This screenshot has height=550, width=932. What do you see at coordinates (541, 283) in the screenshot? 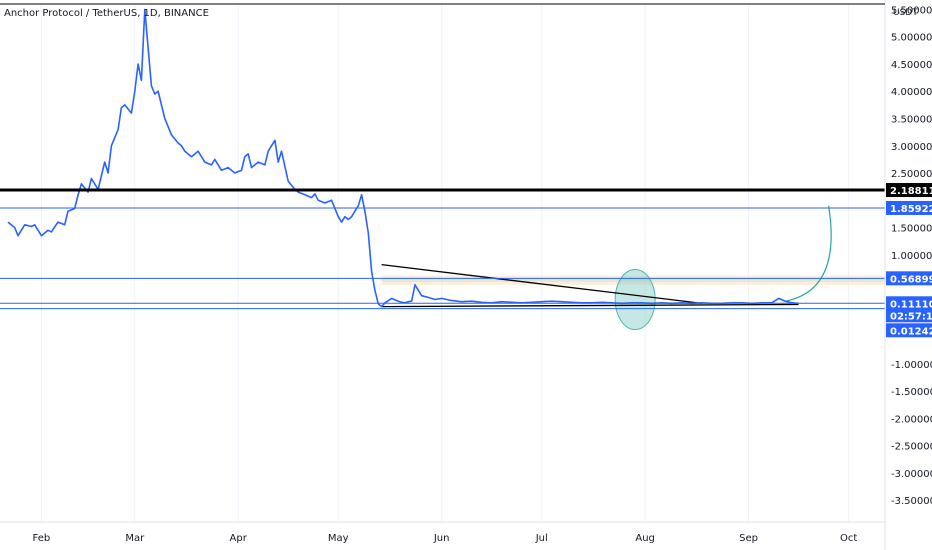
I see `descending-trend-line` at bounding box center [541, 283].